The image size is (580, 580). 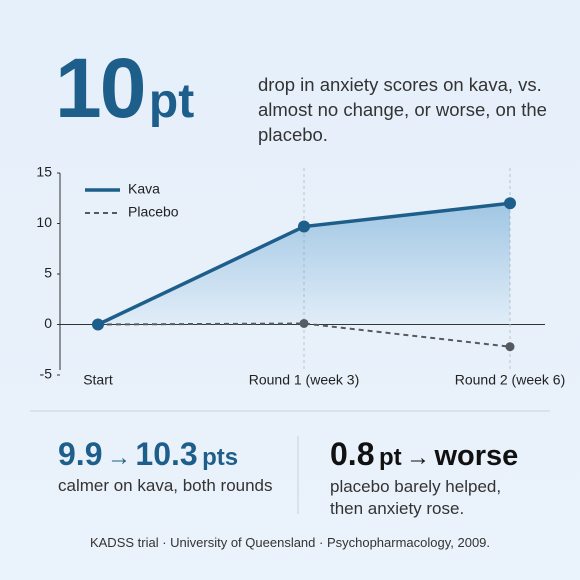 I want to click on stat-placebo: 0.8 pt → worse, so click(x=424, y=454).